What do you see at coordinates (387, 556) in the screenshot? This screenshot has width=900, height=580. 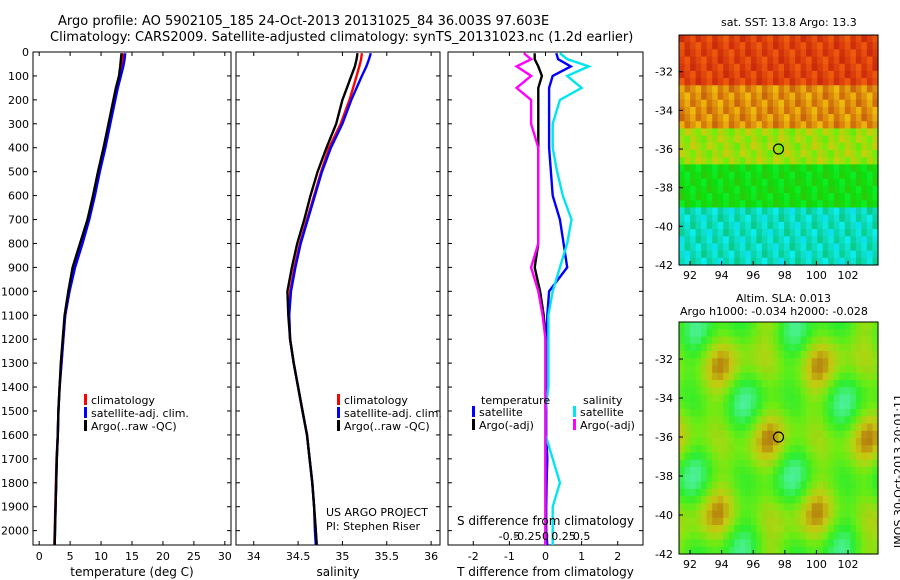 I see `x-tick-label: 35.5` at bounding box center [387, 556].